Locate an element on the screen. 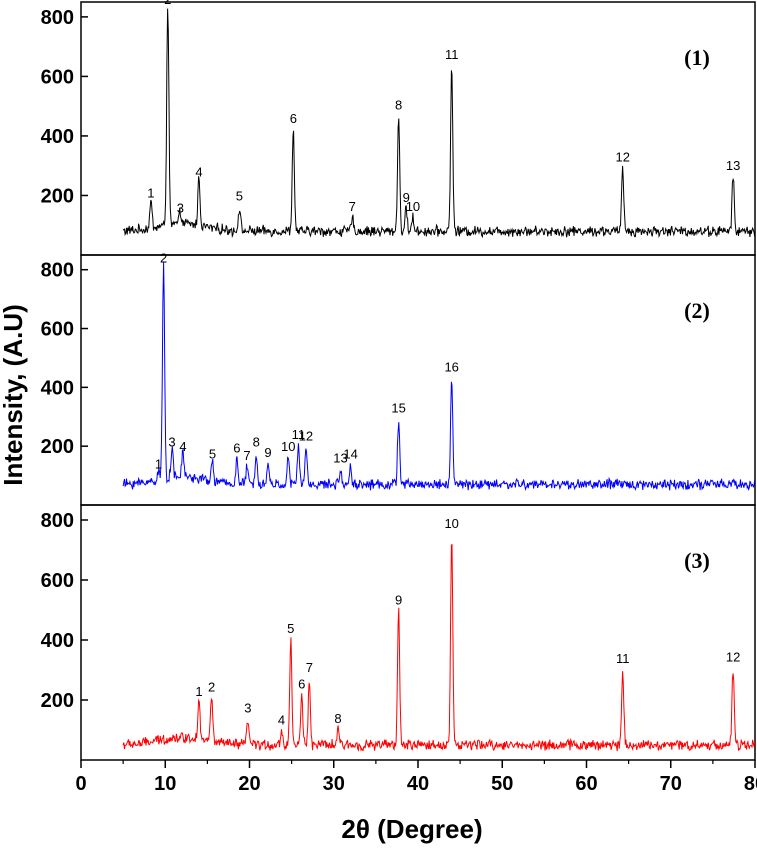 The image size is (757, 851). x-tick-label: 30 is located at coordinates (334, 784).